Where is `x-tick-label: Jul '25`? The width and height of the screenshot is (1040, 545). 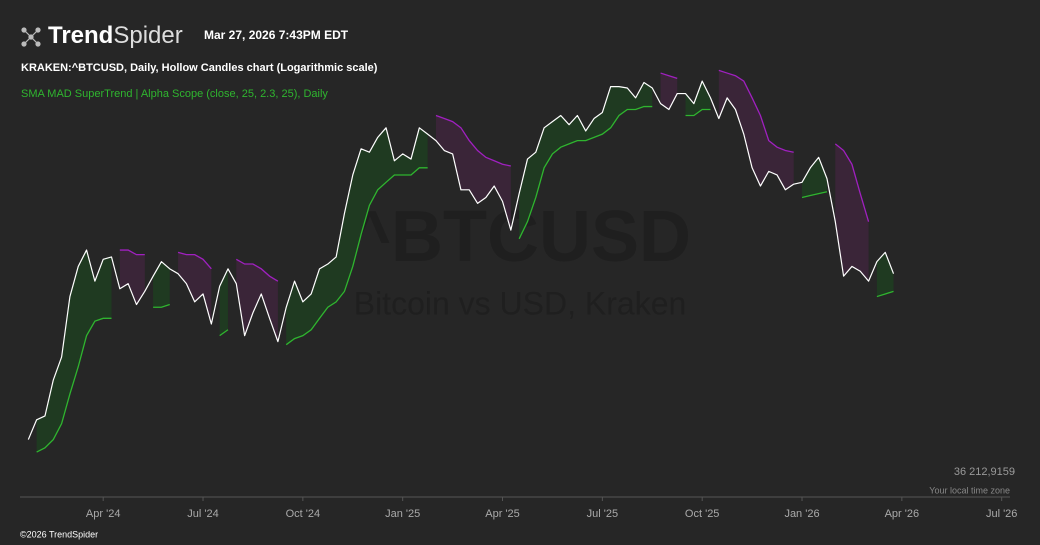
x-tick-label: Jul '25 is located at coordinates (602, 514).